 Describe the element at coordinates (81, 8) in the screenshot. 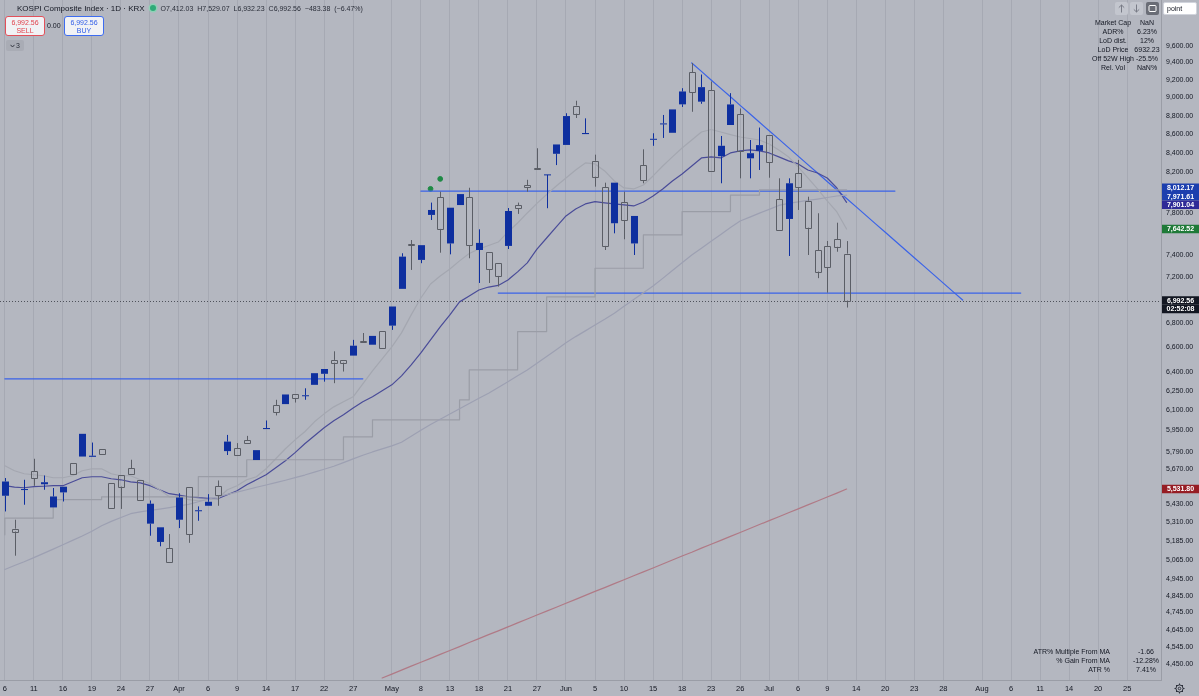

I see `chart-title: KOSPI Composite Index · 1D · KRX` at that location.